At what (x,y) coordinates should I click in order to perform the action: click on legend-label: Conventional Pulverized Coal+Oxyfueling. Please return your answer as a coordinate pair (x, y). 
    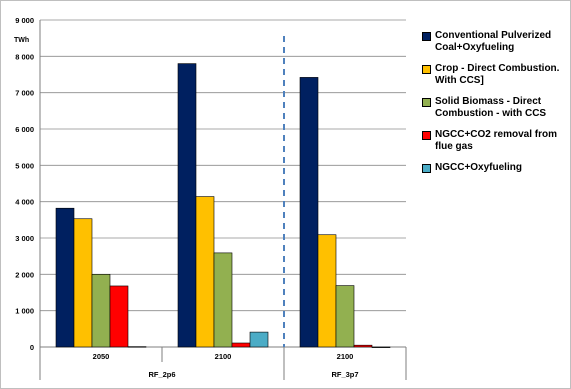
    Looking at the image, I should click on (493, 41).